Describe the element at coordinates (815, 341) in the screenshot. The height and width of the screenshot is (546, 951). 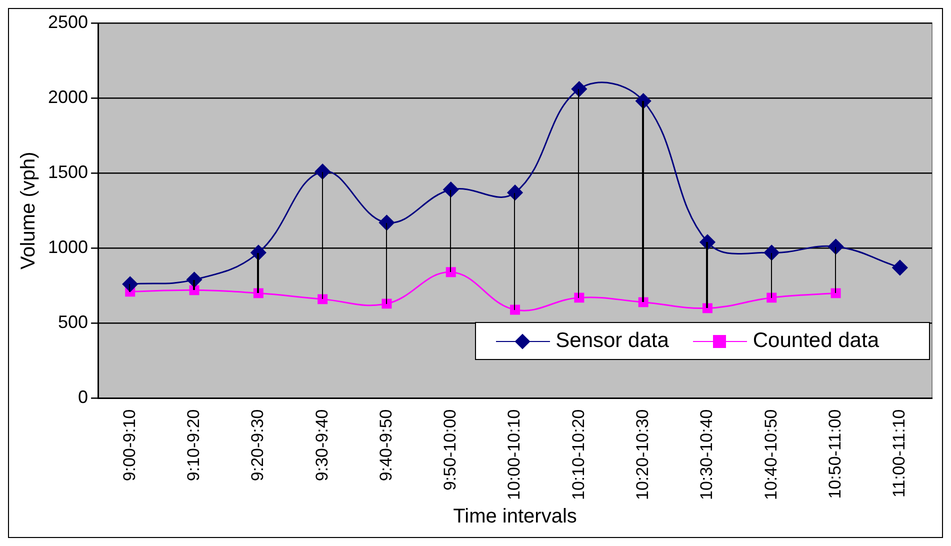
I see `legend-label: Counted data` at that location.